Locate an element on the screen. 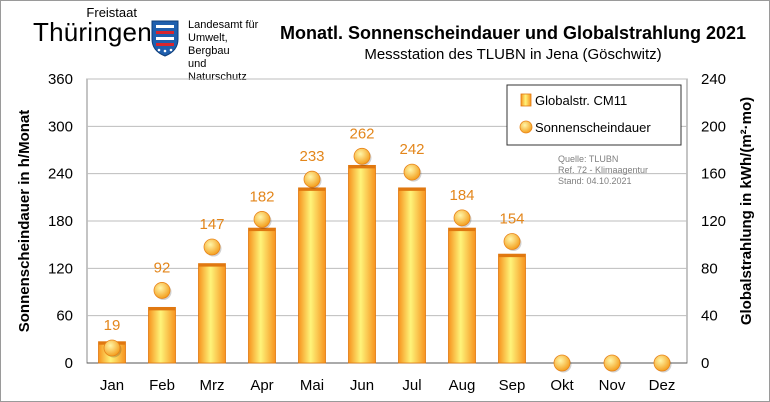  y-axis-label-right: Globalstrahlung in kWh/(m²·mo) is located at coordinates (746, 211).